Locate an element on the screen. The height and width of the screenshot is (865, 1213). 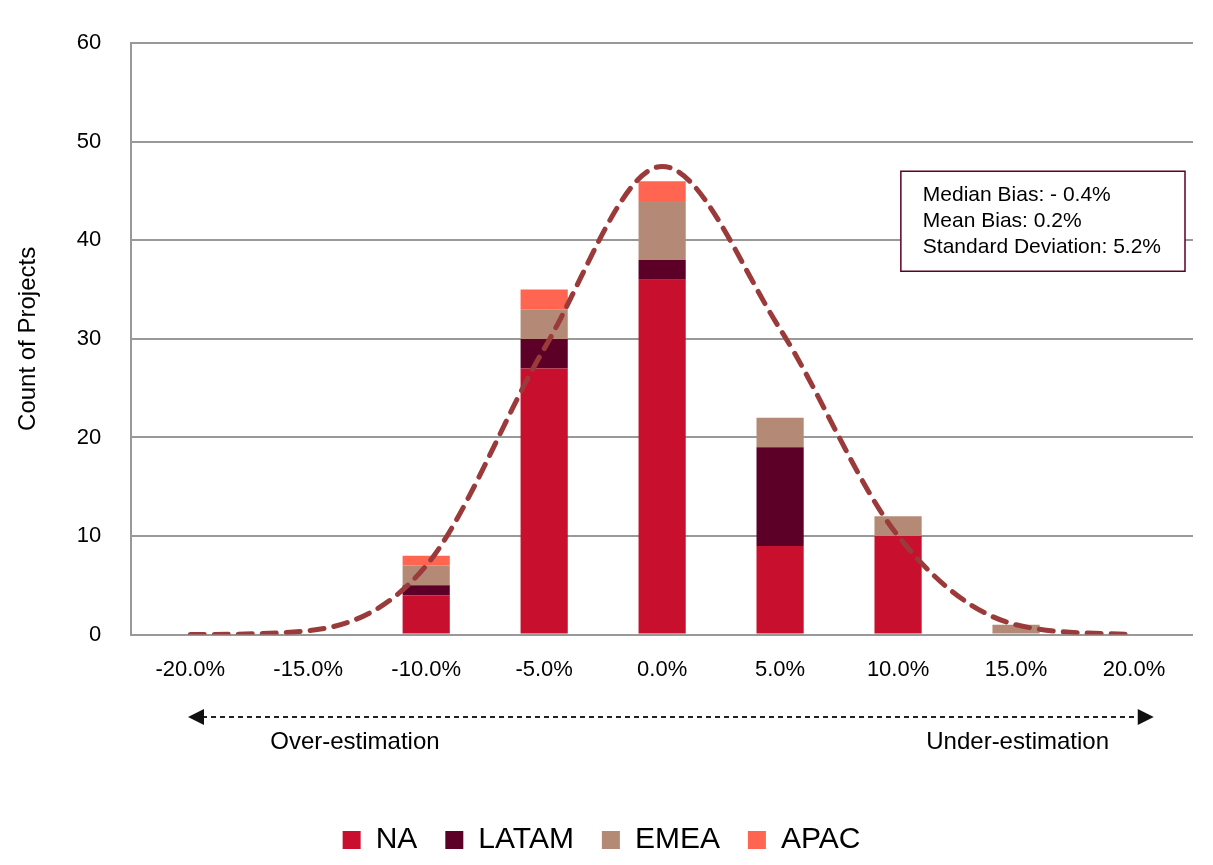
y-tick-label: 10 is located at coordinates (89, 535).